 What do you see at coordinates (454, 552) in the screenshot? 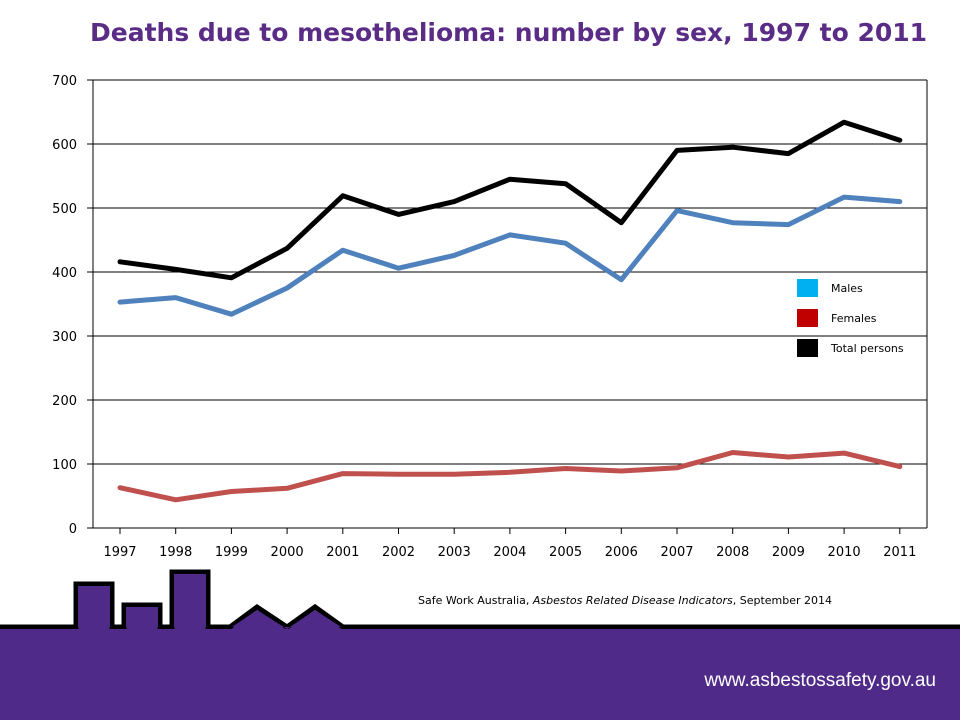
I see `x-tick-label: 2003` at bounding box center [454, 552].